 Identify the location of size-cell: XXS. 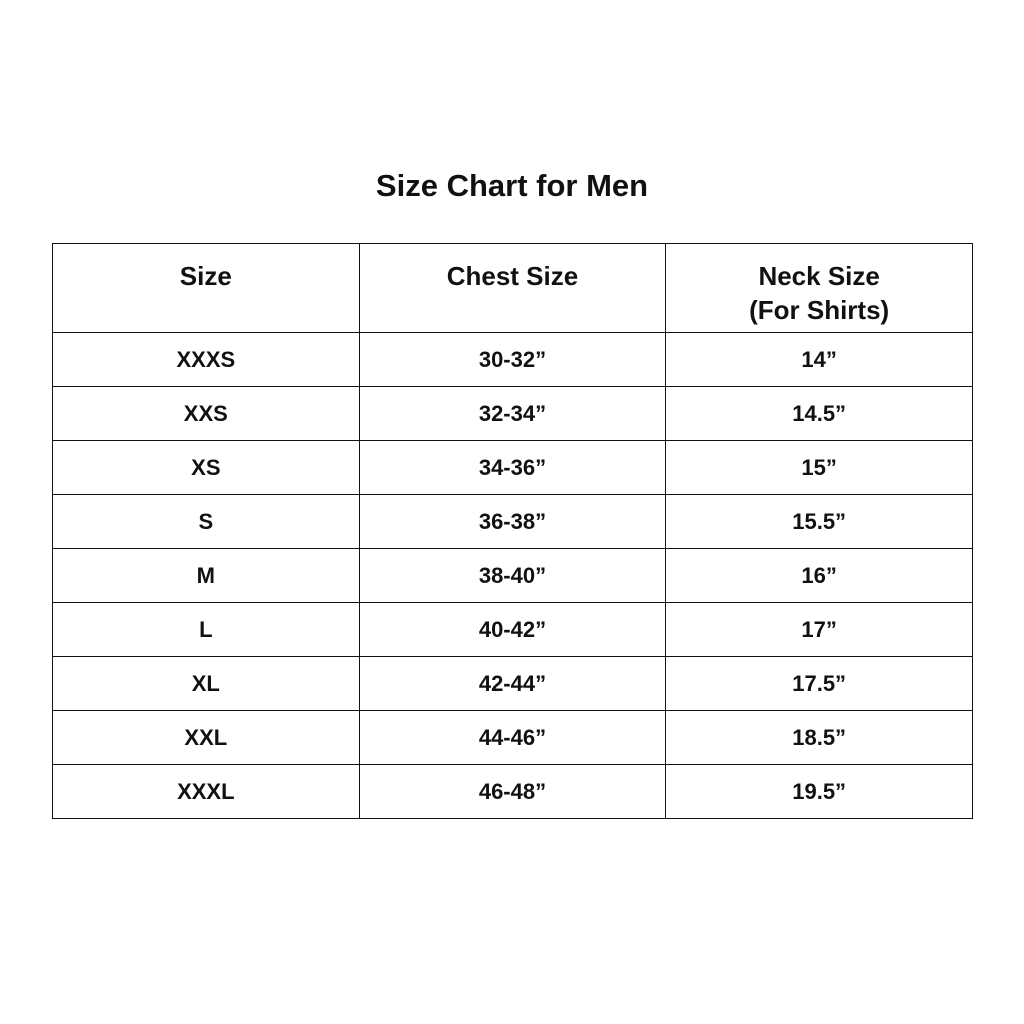
(206, 413).